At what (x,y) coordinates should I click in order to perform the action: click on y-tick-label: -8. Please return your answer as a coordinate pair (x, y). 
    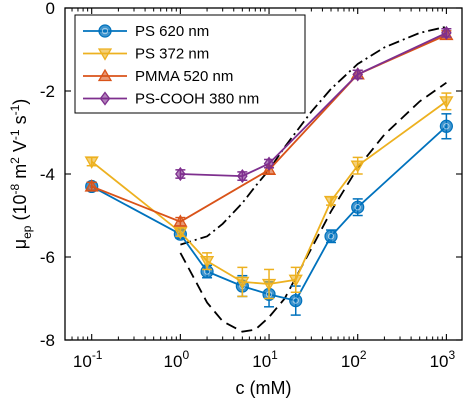
    Looking at the image, I should click on (47, 340).